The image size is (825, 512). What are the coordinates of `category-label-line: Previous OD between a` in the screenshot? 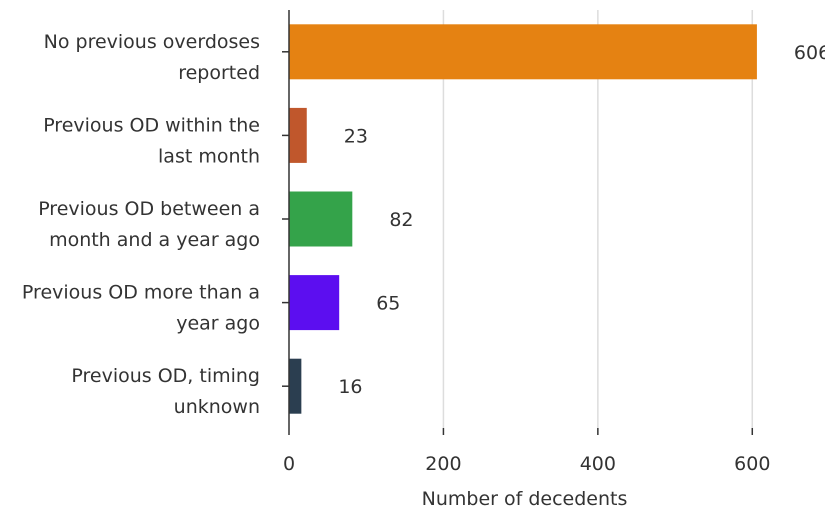 It's located at (149, 209).